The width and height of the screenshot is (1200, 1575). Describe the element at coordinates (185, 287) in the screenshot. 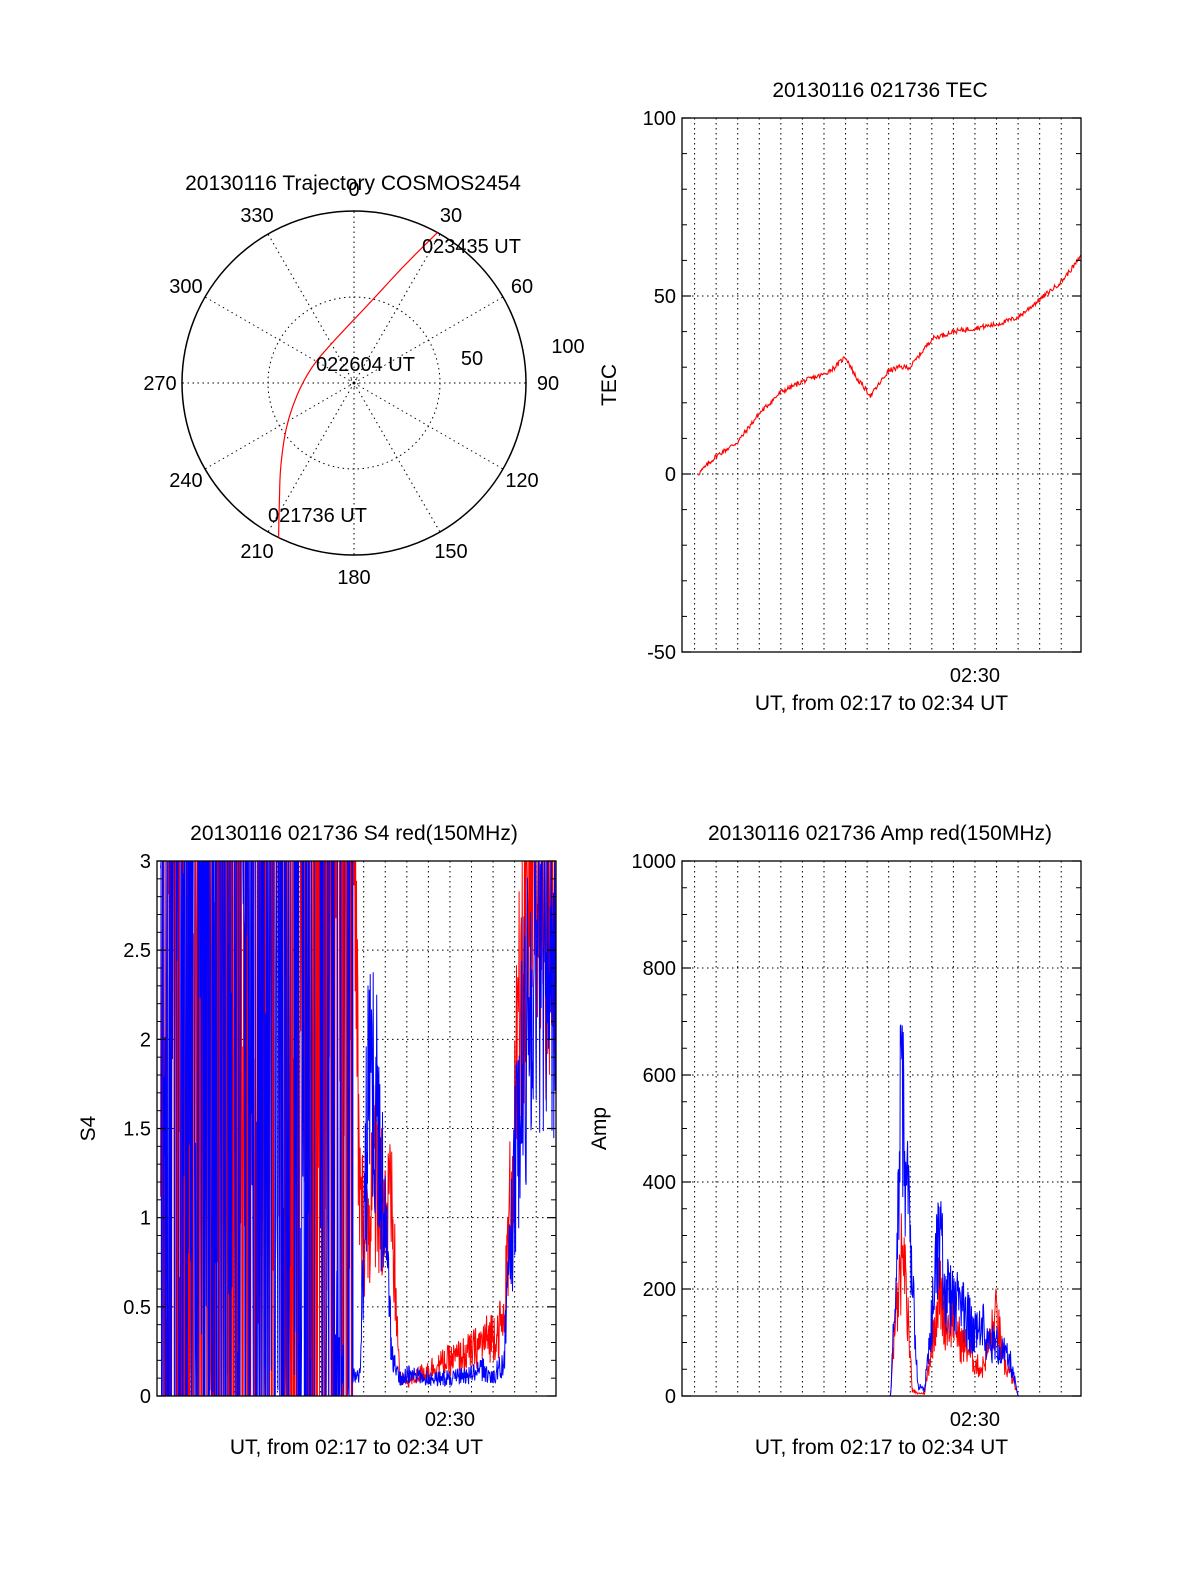

I see `polar-azimuth-label: 300` at that location.